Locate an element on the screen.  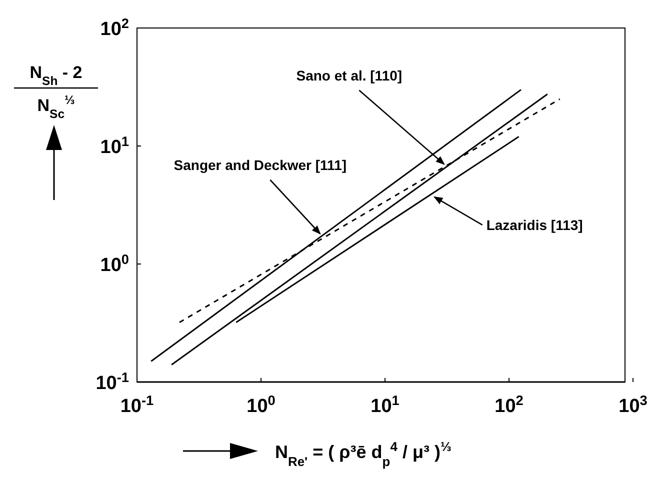
x-axis-title: N$_{Re'}$ = ( ρ³ē d$_{p}$$^{4}$ / μ³ )$^{⅓}$ is located at coordinates (363, 453).